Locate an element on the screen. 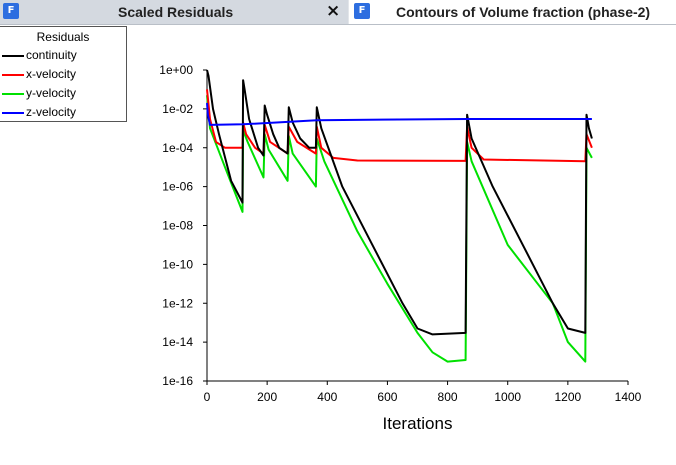 This screenshot has height=465, width=676. x-tick-label: 0 is located at coordinates (207, 397).